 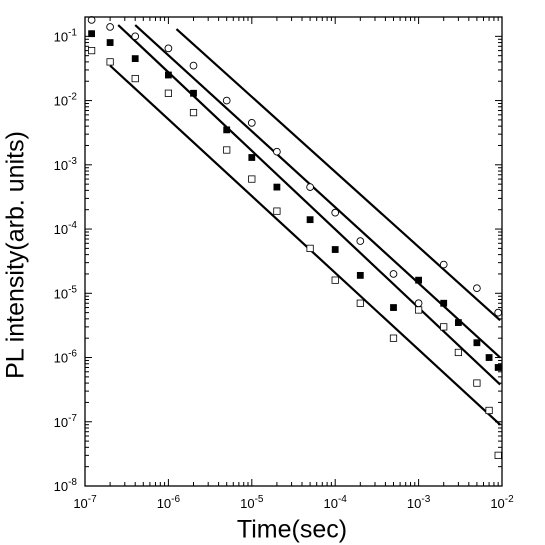 I want to click on y-tick-label: 10⁻⁶, so click(x=66, y=357).